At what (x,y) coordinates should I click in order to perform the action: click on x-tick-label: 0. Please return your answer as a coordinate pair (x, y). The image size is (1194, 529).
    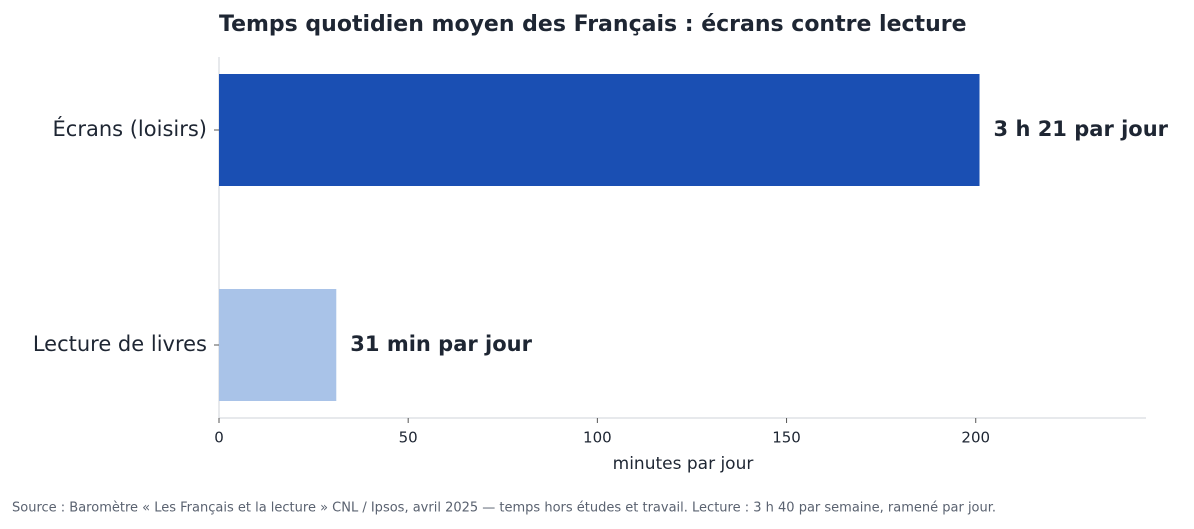
    Looking at the image, I should click on (219, 438).